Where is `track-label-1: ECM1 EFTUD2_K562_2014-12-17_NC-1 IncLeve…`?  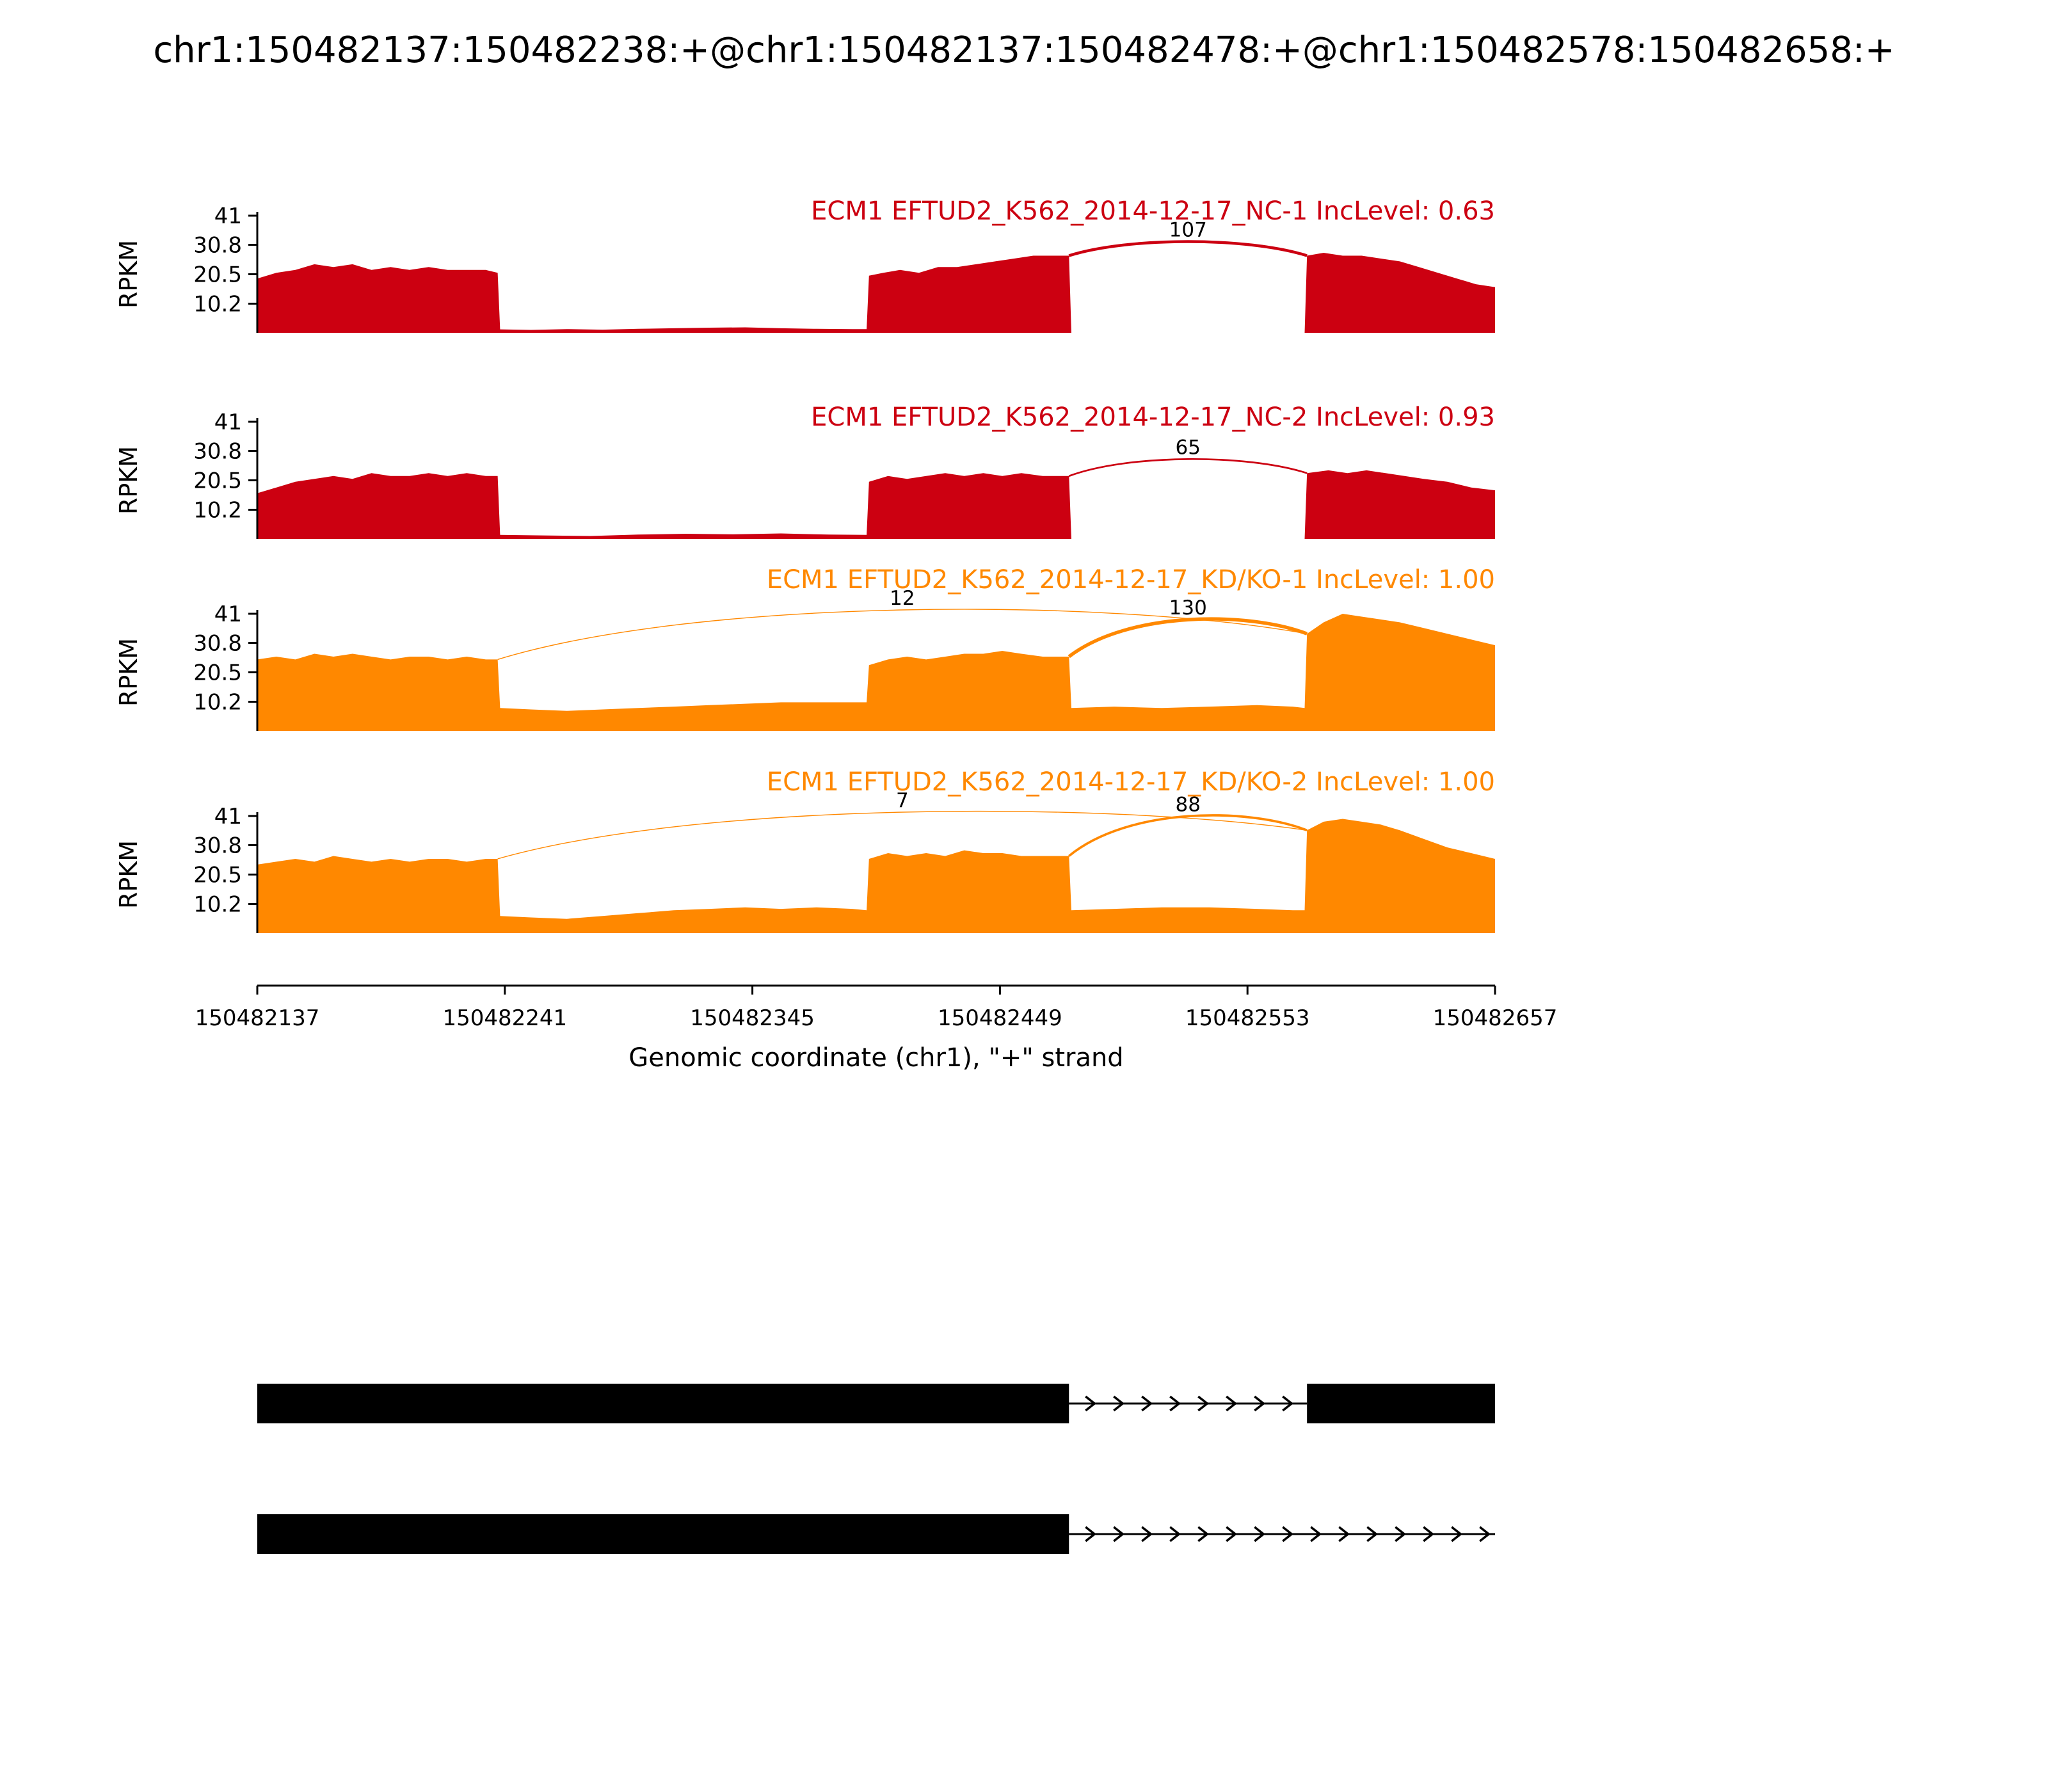 track-label-1: ECM1 EFTUD2_K562_2014-12-17_NC-1 IncLeve… is located at coordinates (1153, 211).